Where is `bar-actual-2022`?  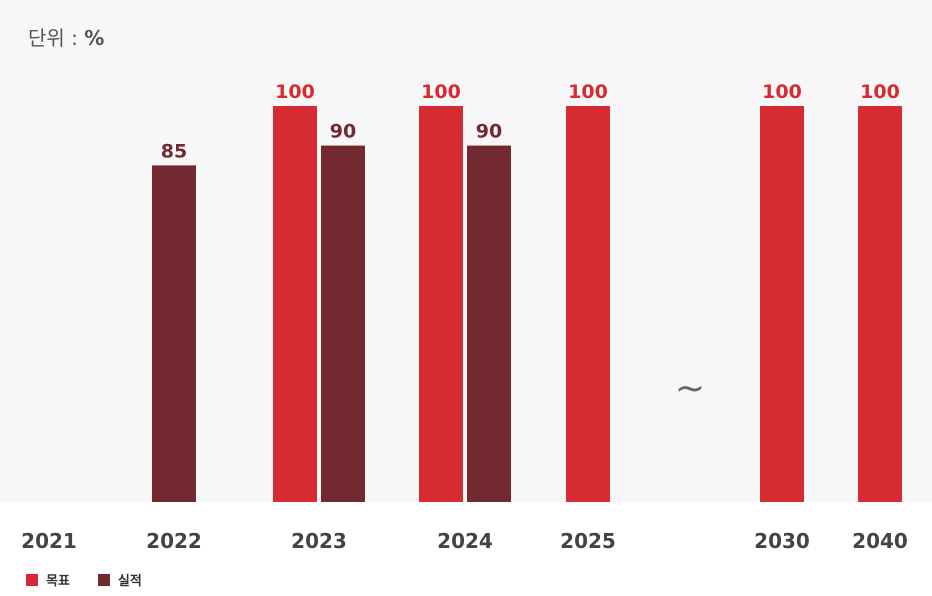
bar-actual-2022 is located at coordinates (174, 333).